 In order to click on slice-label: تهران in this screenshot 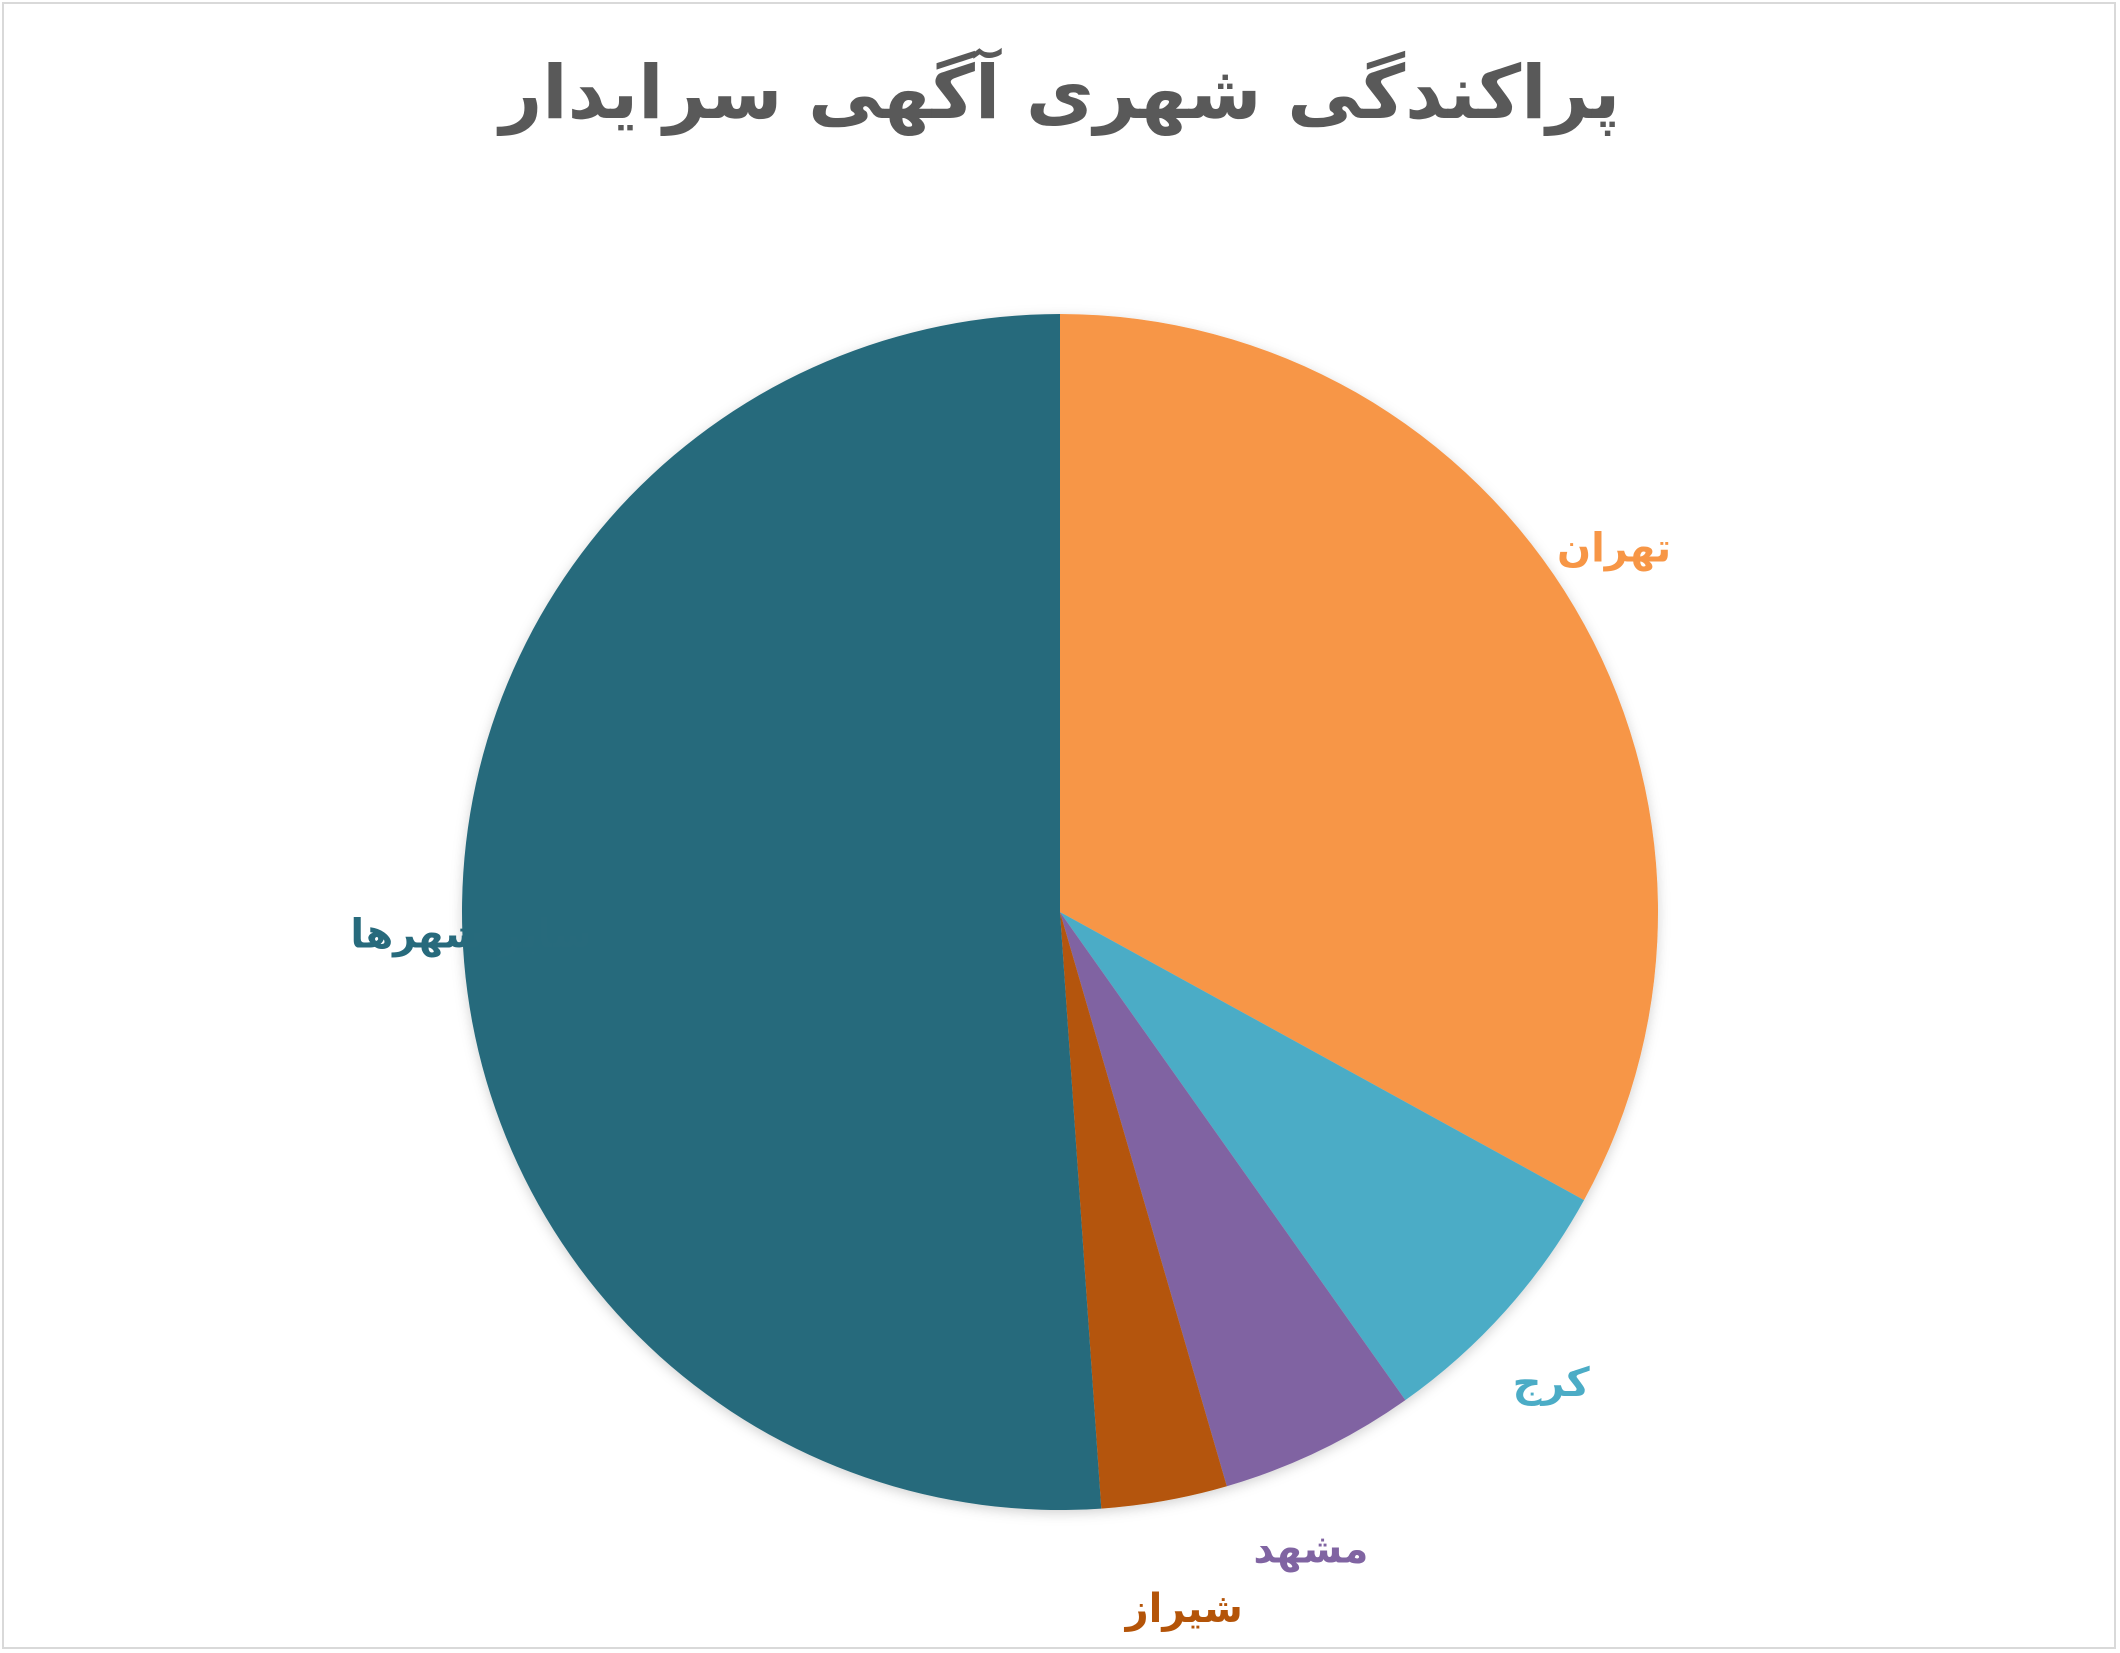, I will do `click(1614, 549)`.